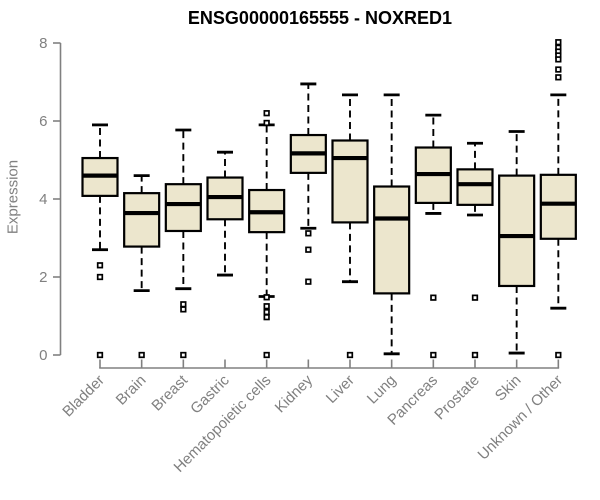 Image resolution: width=600 pixels, height=500 pixels. Describe the element at coordinates (43, 277) in the screenshot. I see `y-tick-label: 2` at that location.